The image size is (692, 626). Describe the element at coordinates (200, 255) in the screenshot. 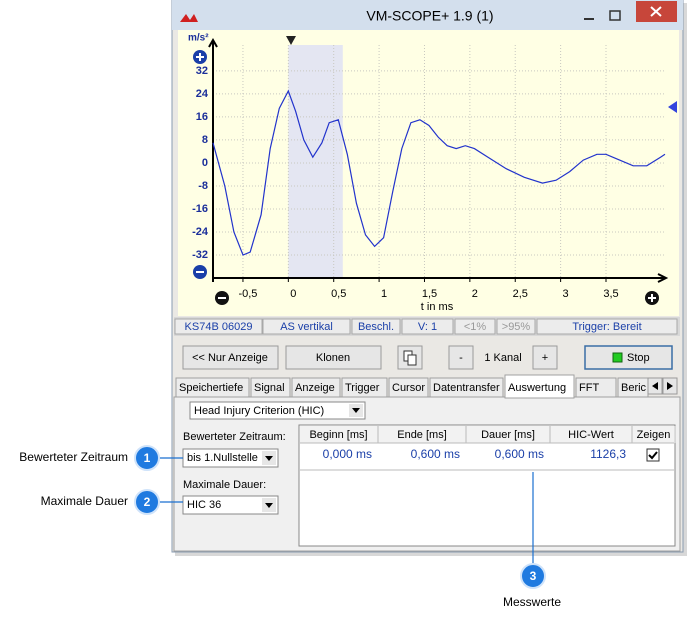

I see `y-tick-label: -32` at that location.